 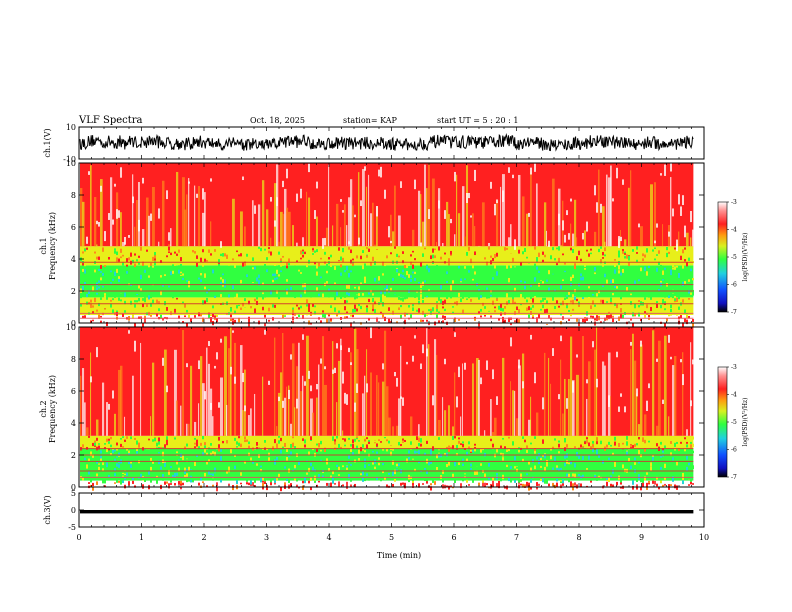 I want to click on ch2-spec-ytick-label: 10, so click(x=71, y=327).